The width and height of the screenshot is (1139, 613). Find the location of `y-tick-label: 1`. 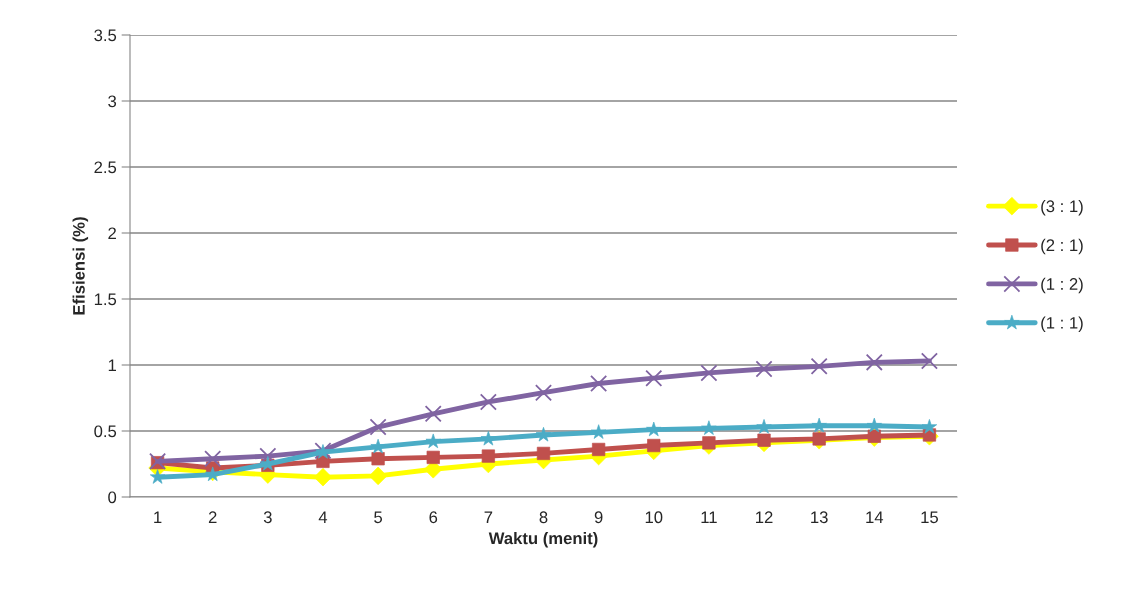

y-tick-label: 1 is located at coordinates (112, 365).